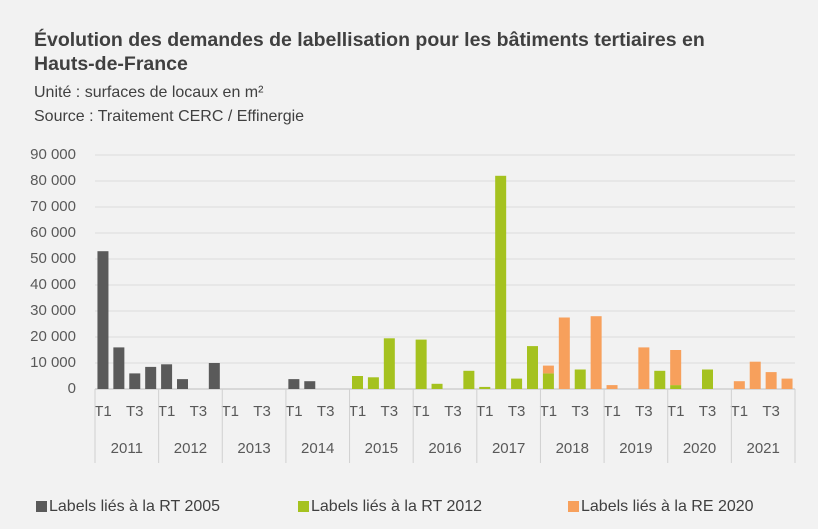  I want to click on source: Source : Traitement CERC / Effinergie, so click(169, 116).